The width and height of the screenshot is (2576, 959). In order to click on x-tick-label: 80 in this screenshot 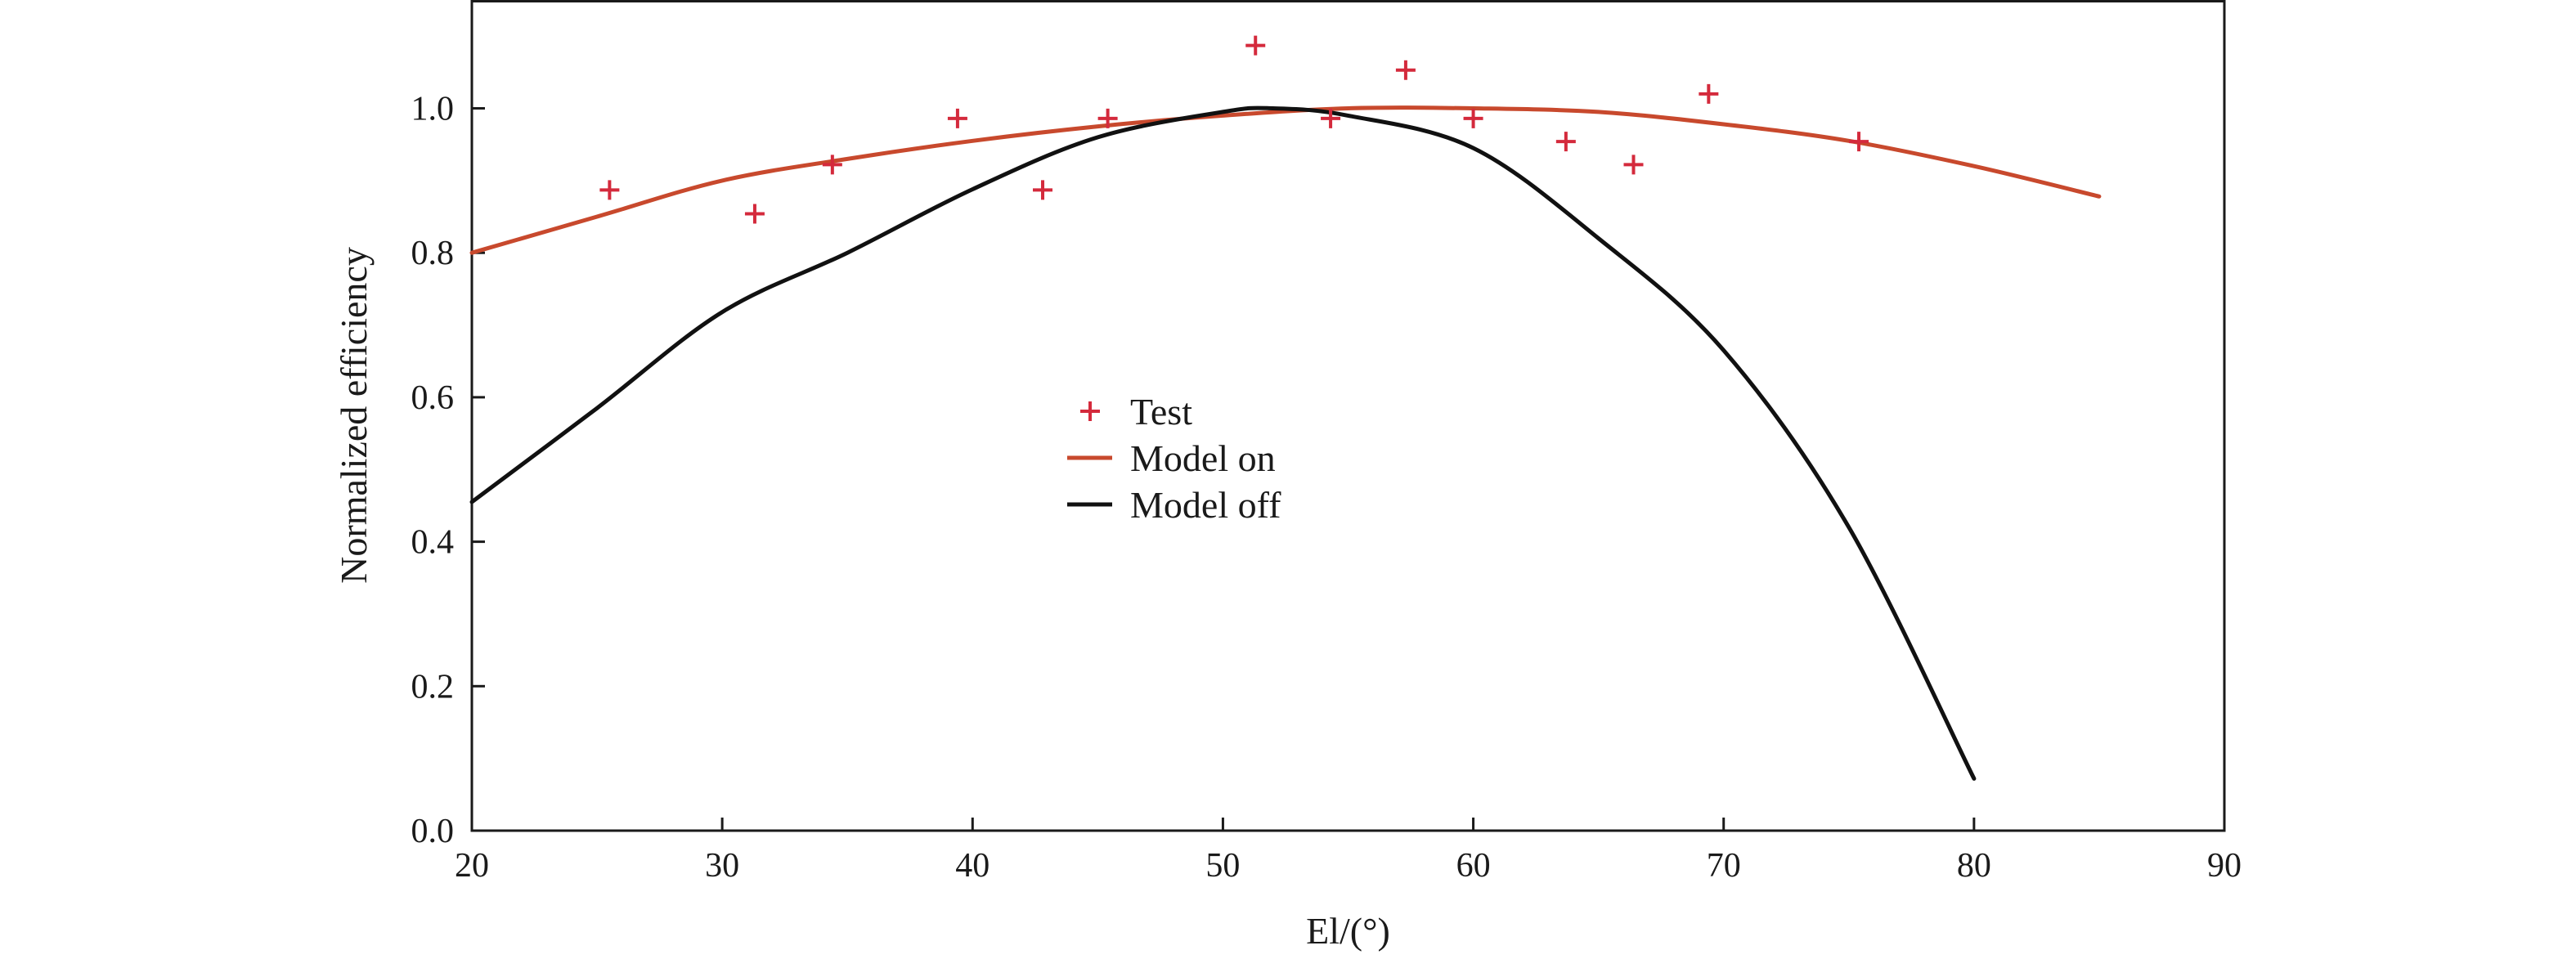, I will do `click(1974, 866)`.